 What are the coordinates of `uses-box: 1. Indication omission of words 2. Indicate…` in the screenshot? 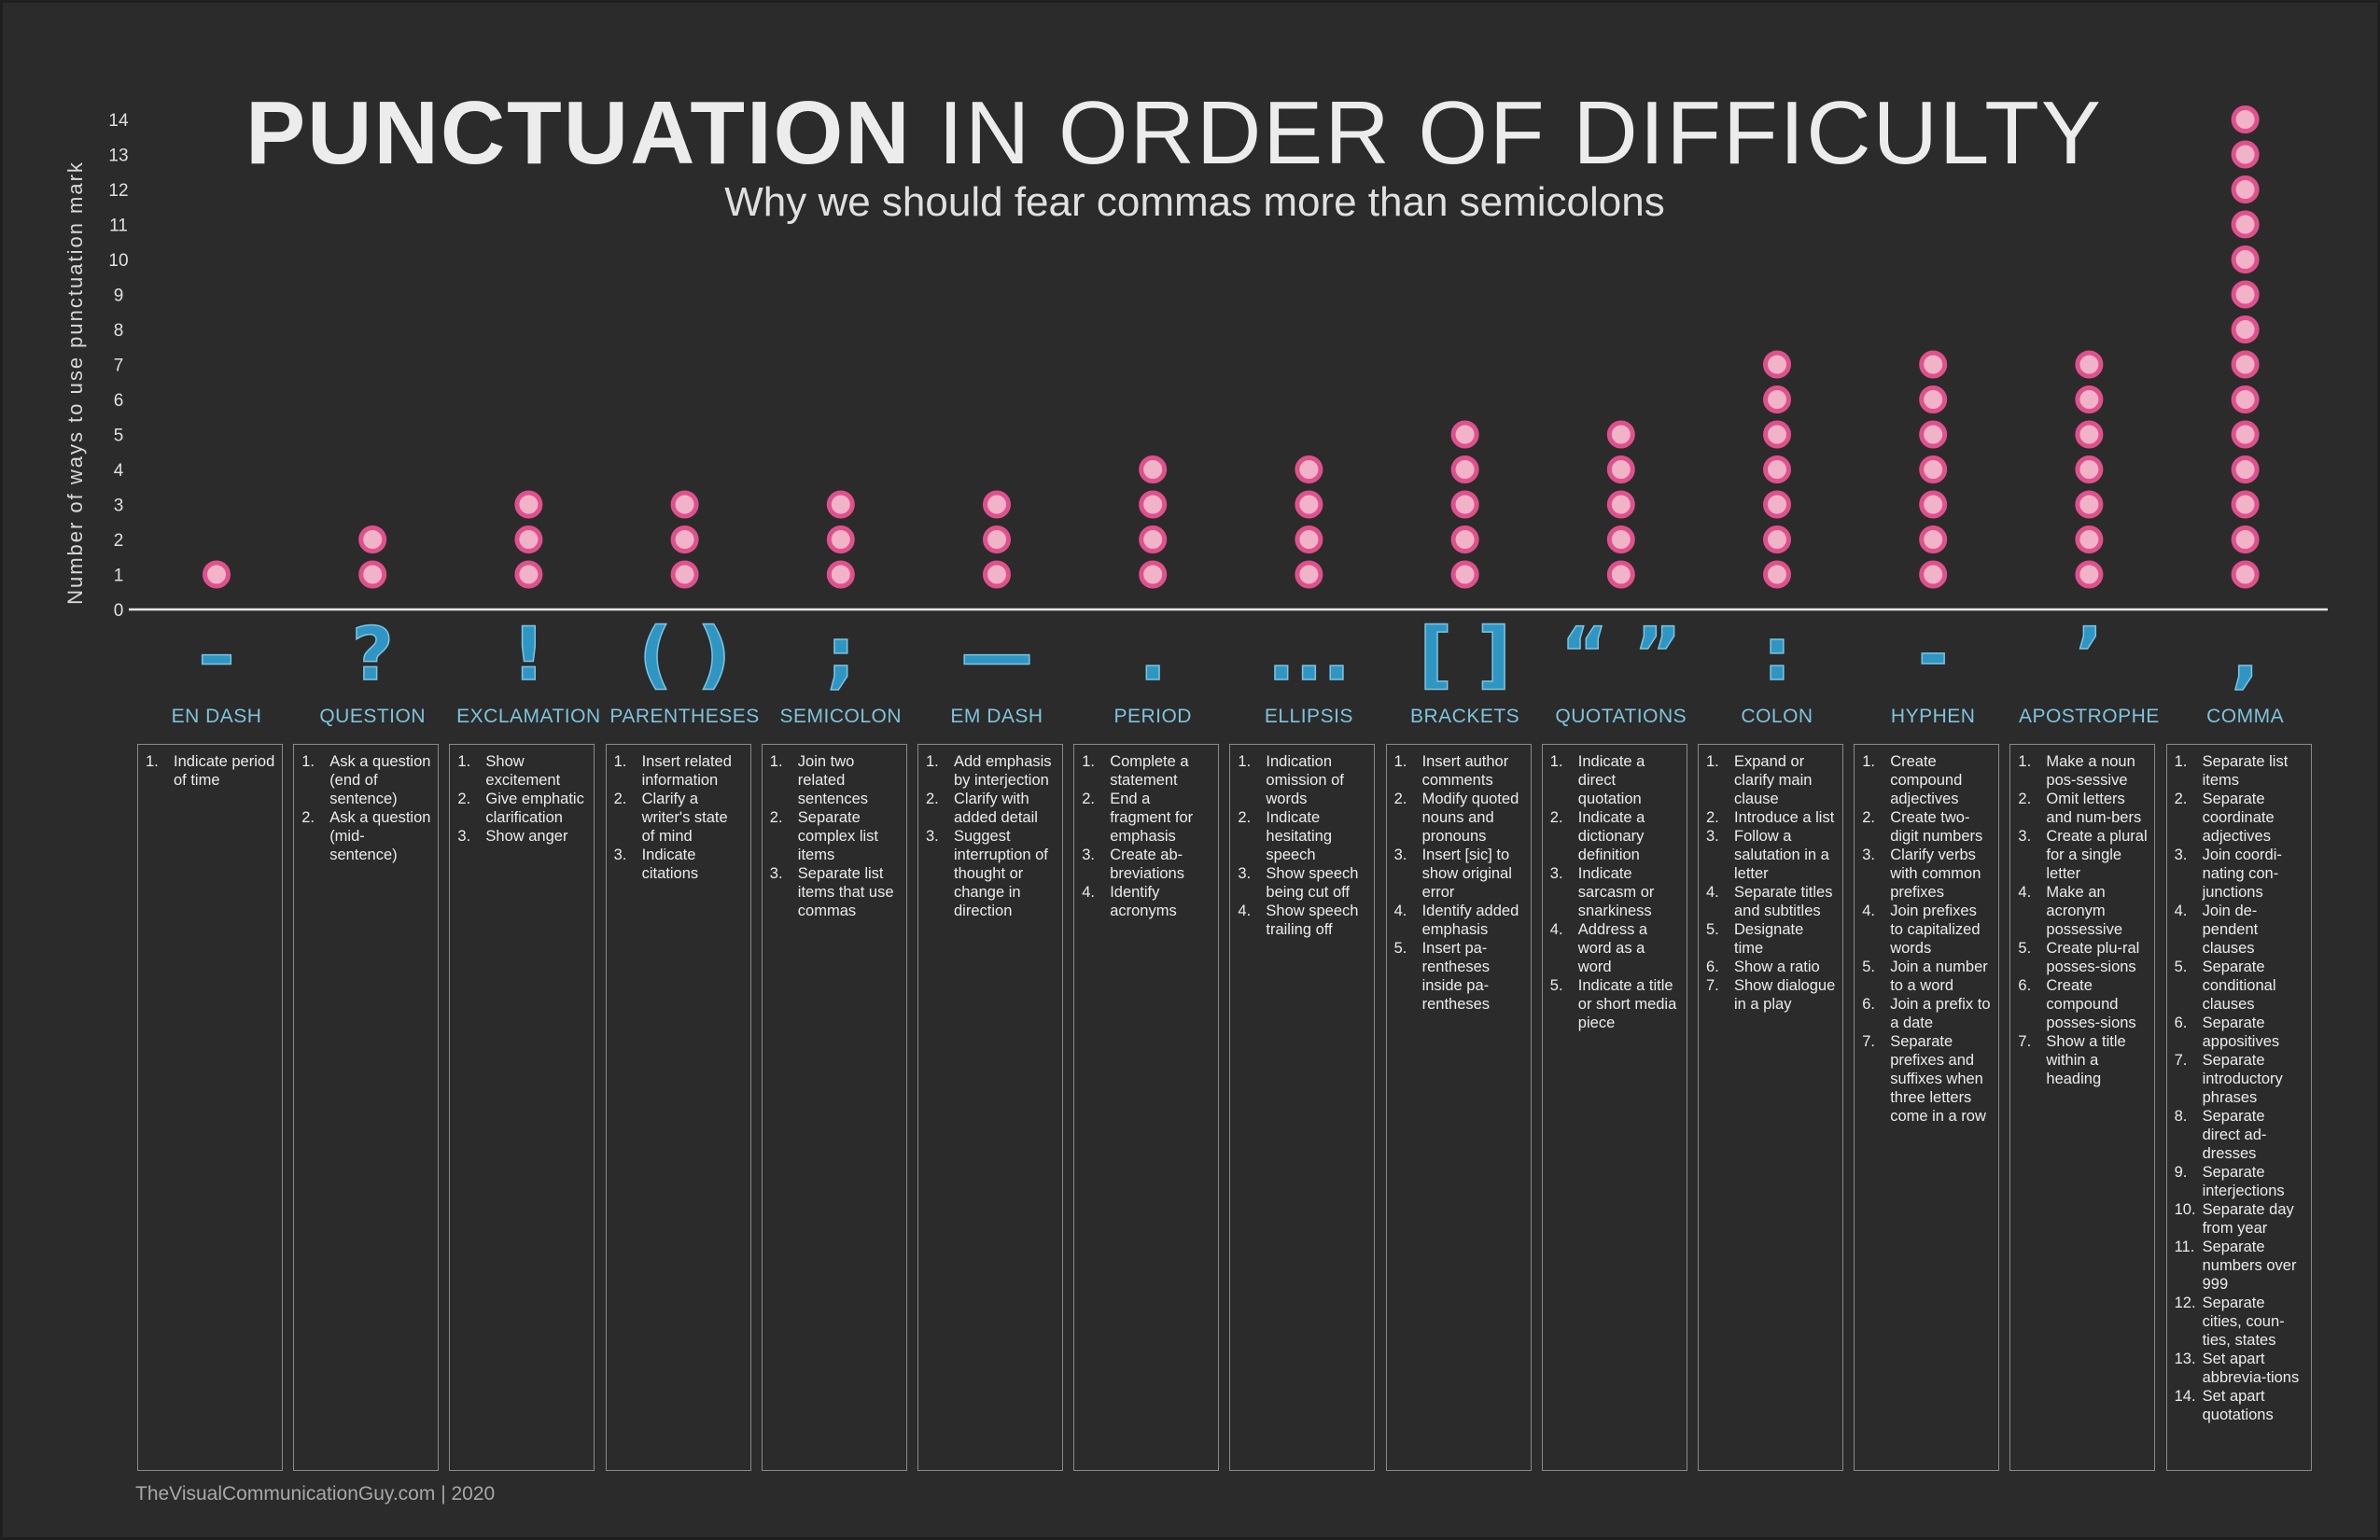 It's located at (1302, 1107).